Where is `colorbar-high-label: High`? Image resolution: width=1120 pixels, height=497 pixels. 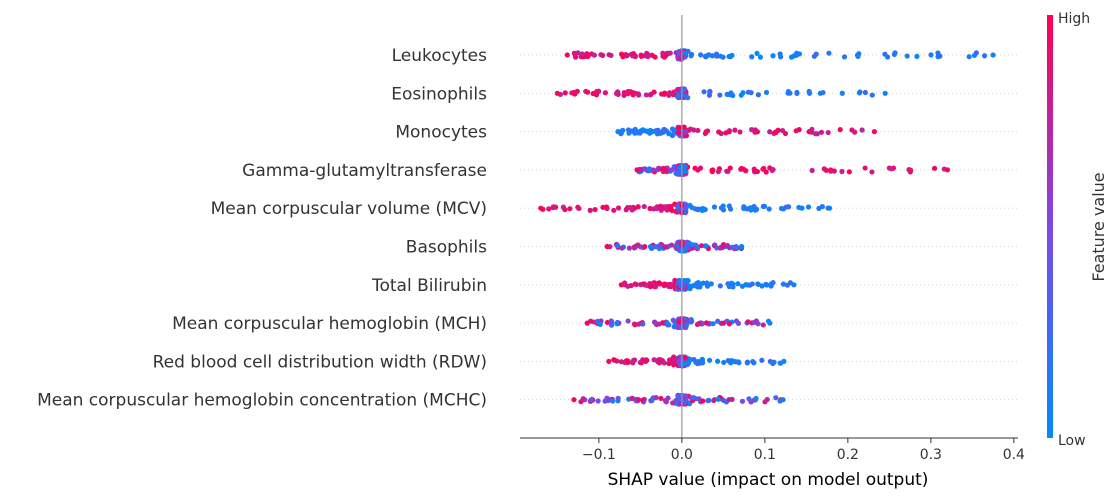 colorbar-high-label: High is located at coordinates (1074, 19).